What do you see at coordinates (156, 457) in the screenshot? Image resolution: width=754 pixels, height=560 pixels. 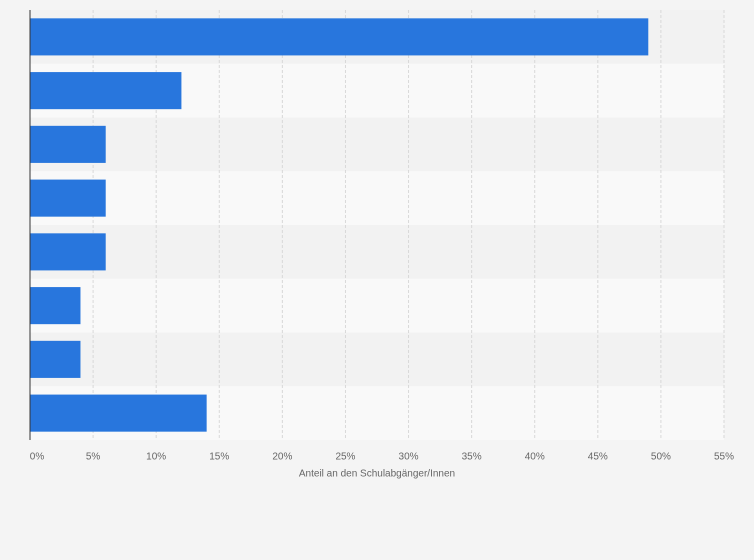 I see `x-tick-label: 10%` at bounding box center [156, 457].